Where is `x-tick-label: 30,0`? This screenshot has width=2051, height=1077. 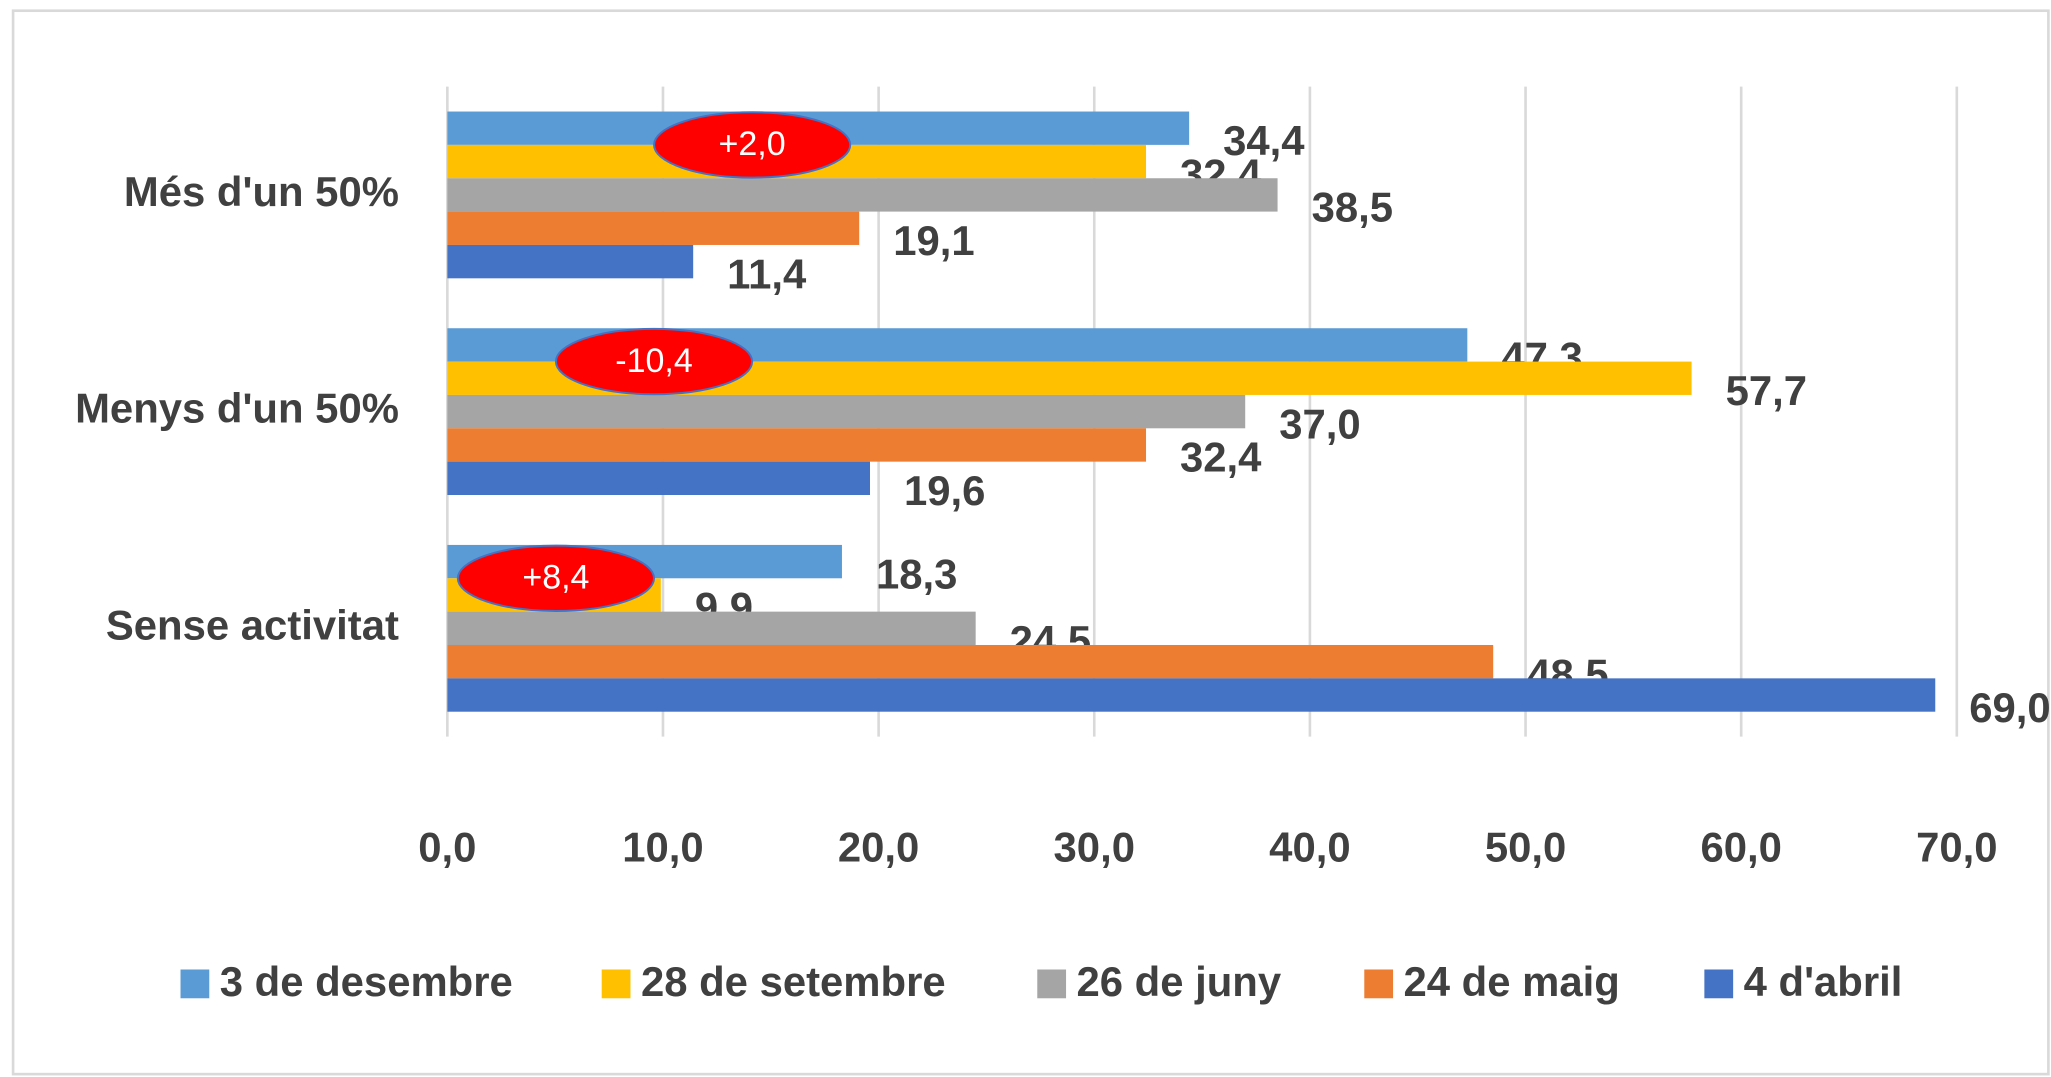 x-tick-label: 30,0 is located at coordinates (1094, 847).